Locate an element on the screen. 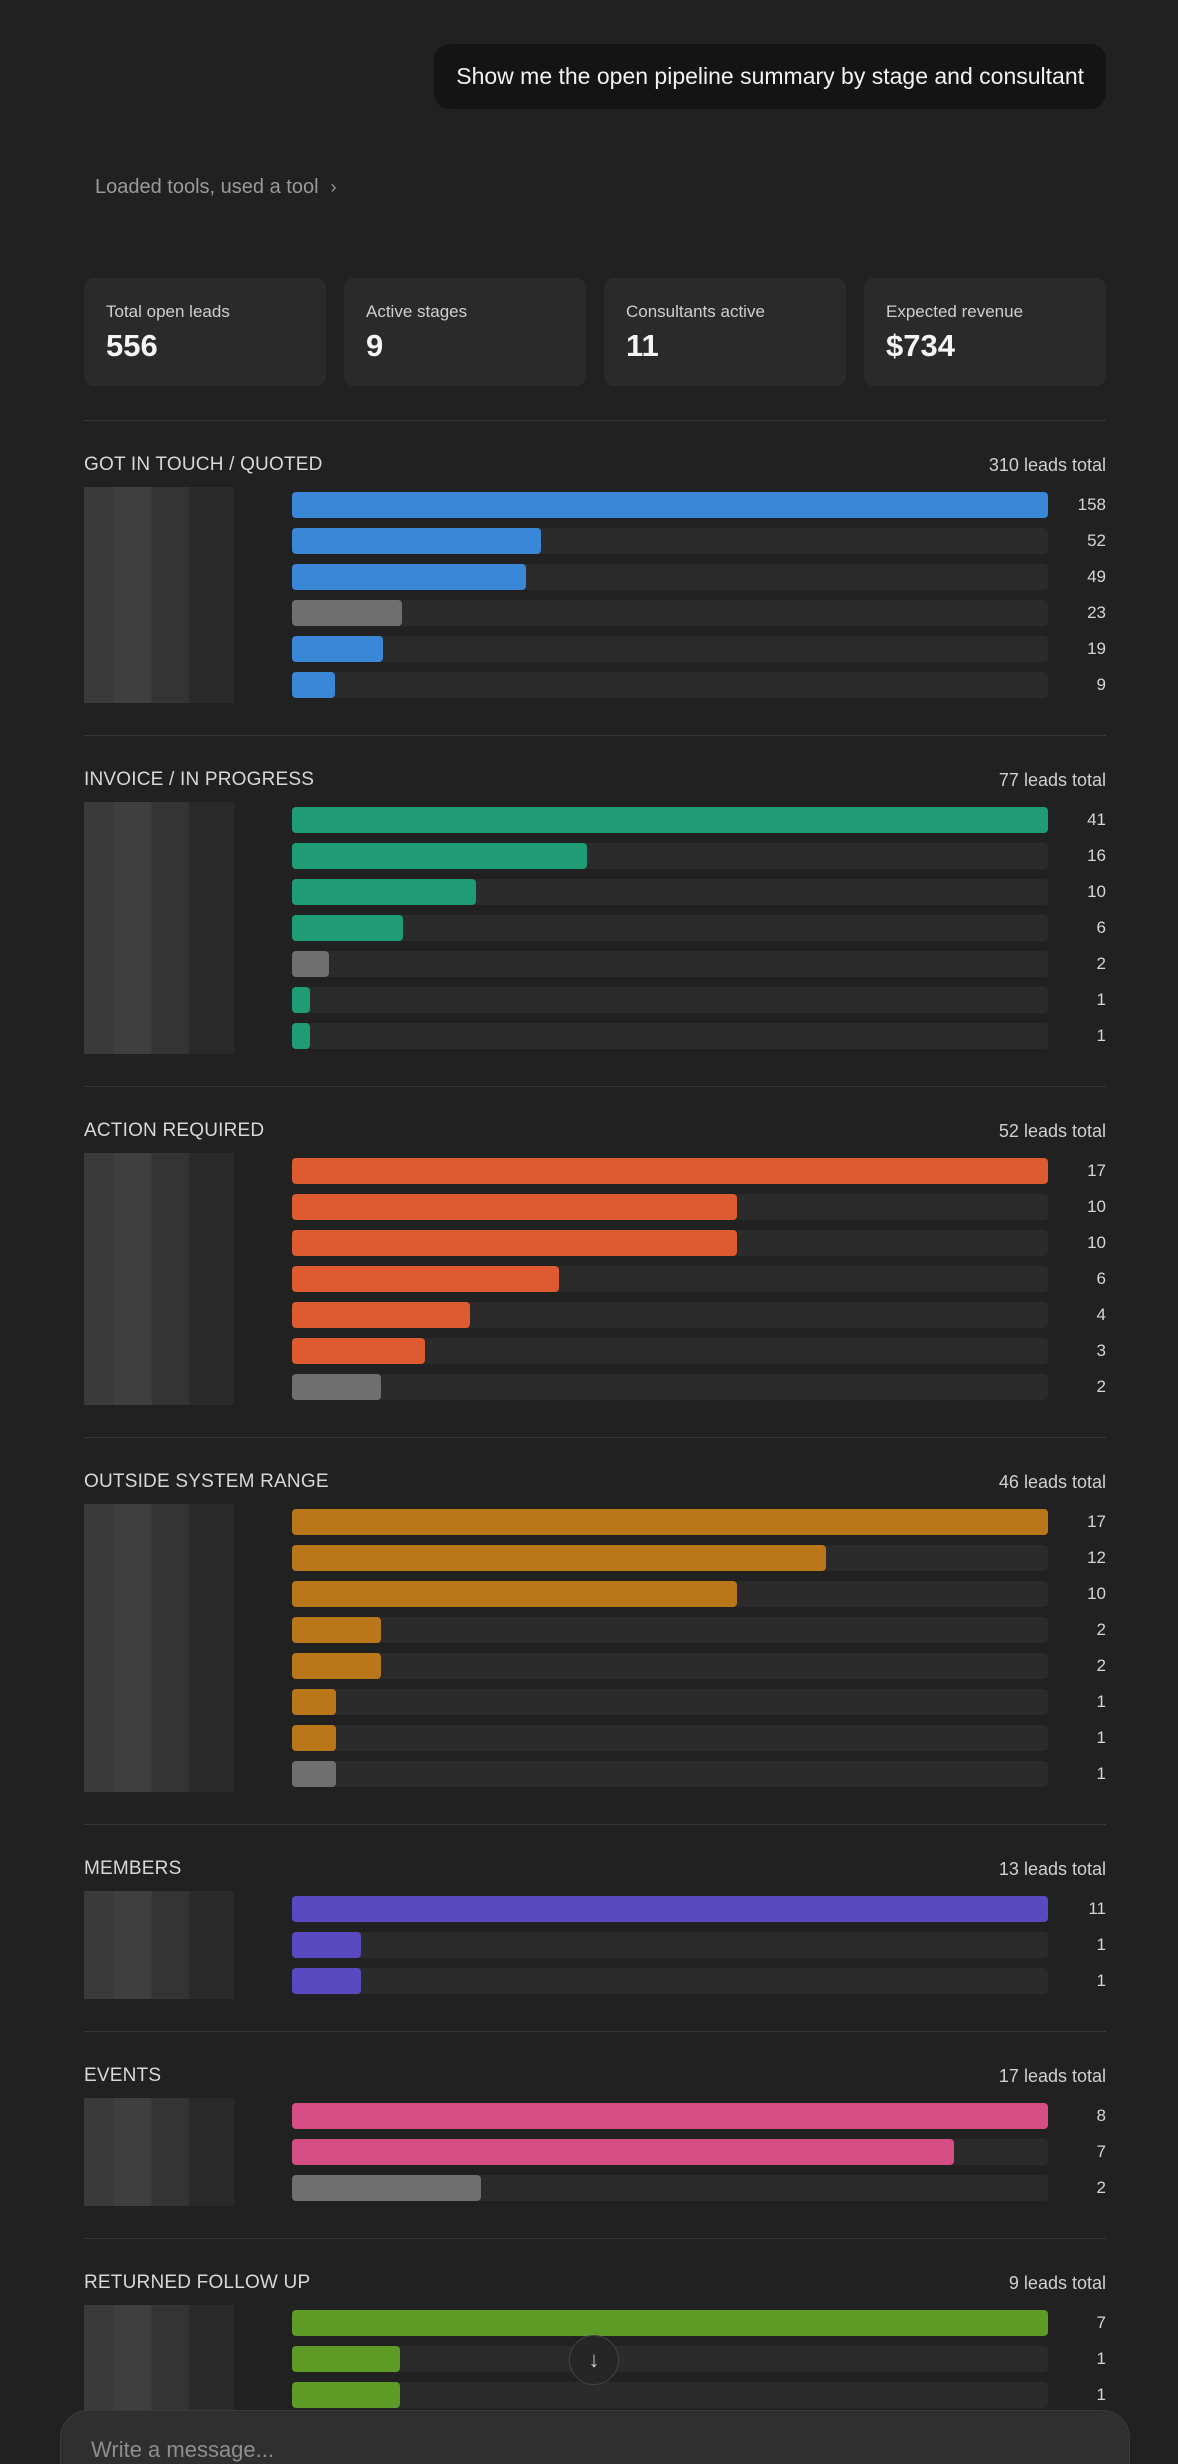 The width and height of the screenshot is (1178, 2464). bar-row: 16 is located at coordinates (595, 856).